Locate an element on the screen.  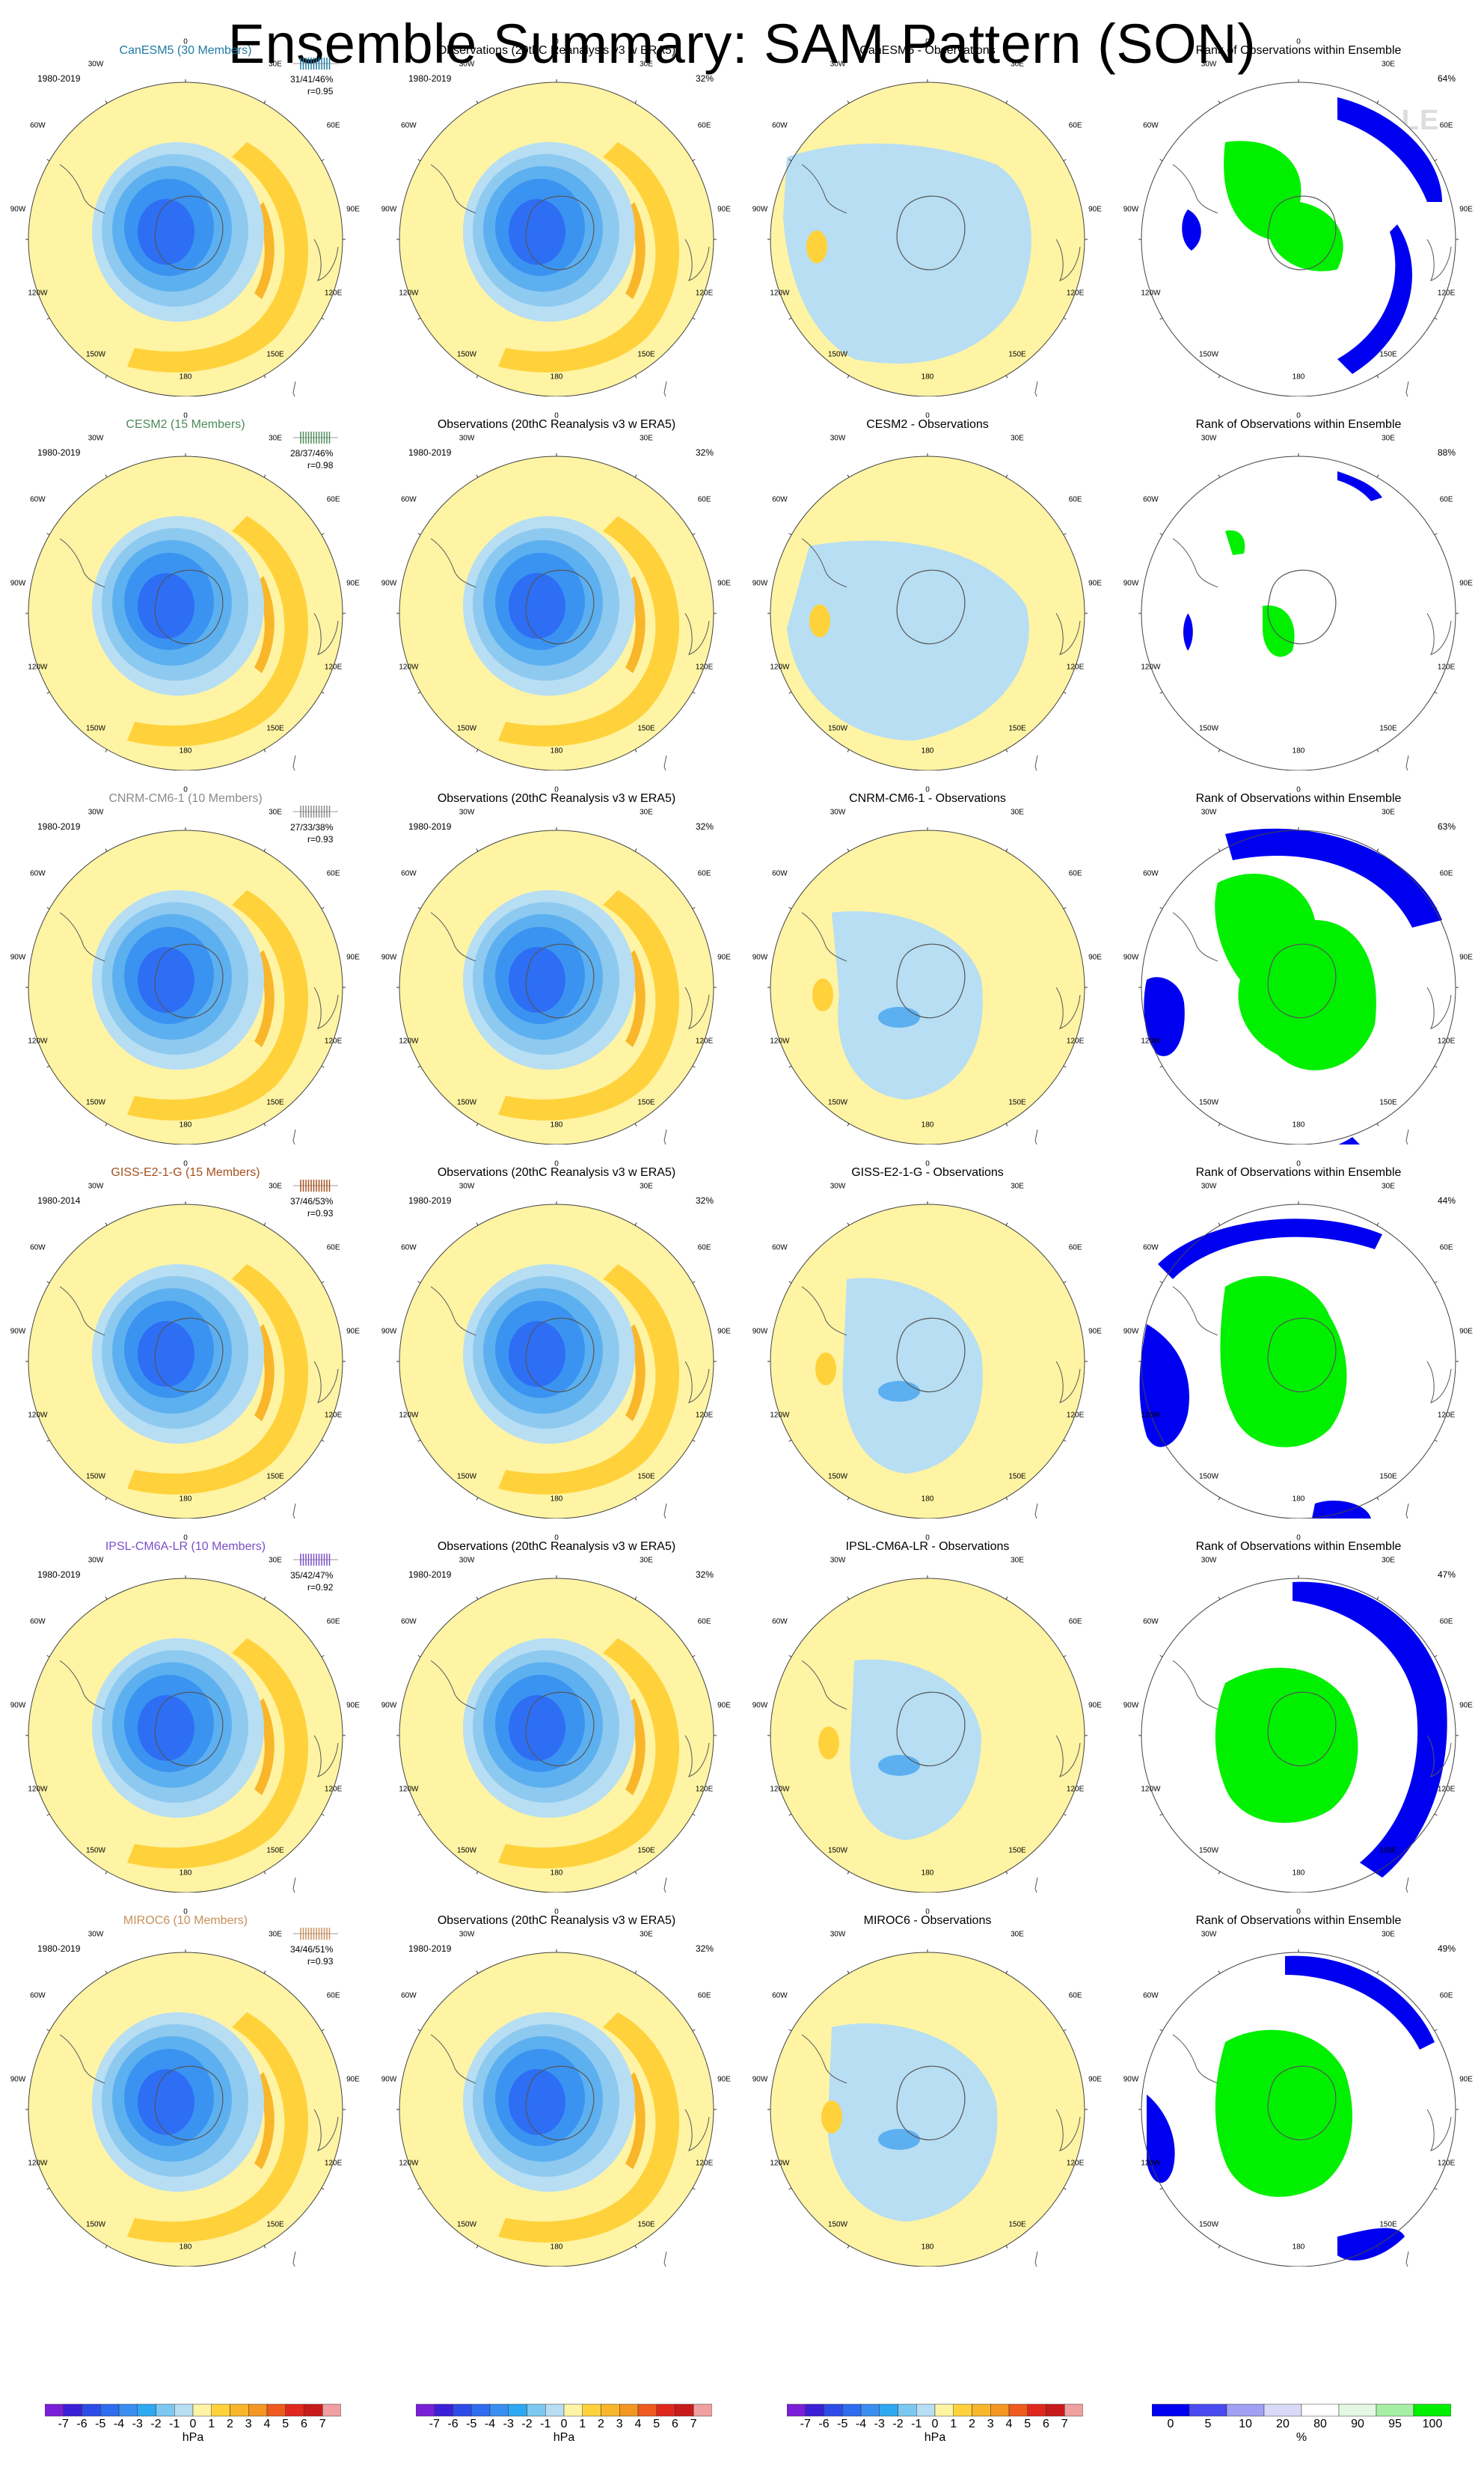
colorbar-tick-label: 2 is located at coordinates (601, 2424).